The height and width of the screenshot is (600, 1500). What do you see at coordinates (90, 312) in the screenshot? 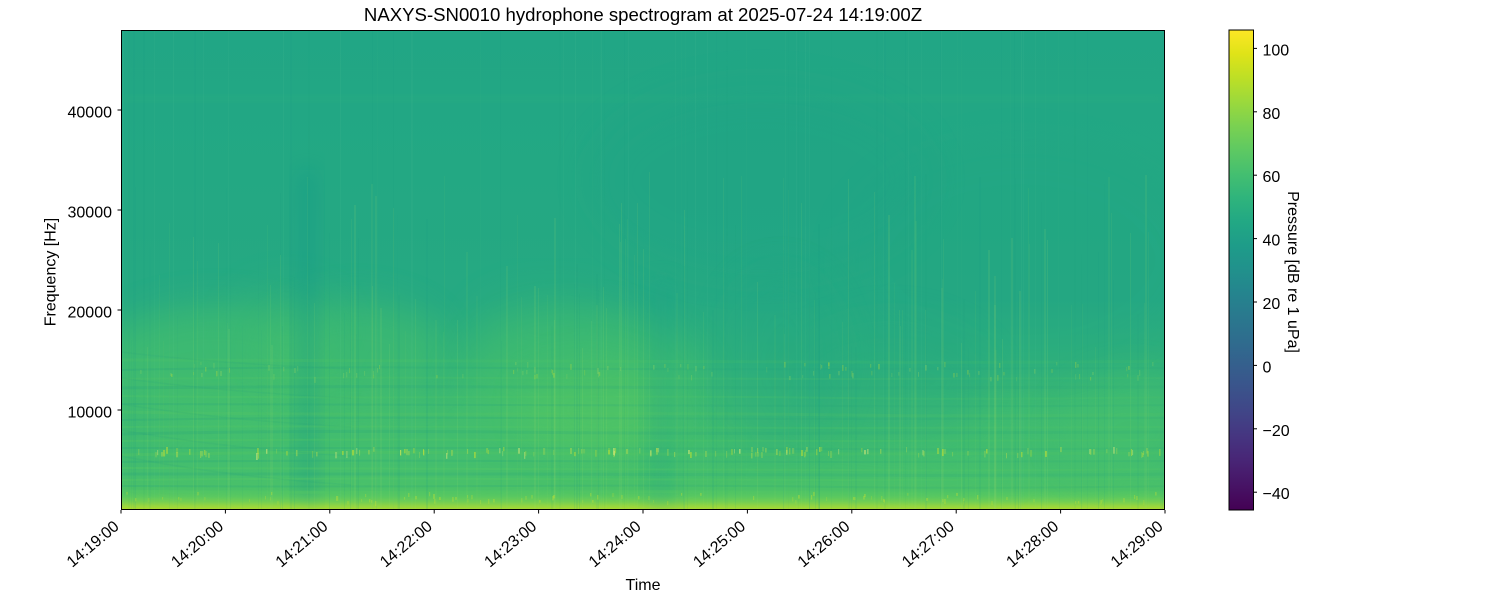
I see `svg-text: 20000` at bounding box center [90, 312].